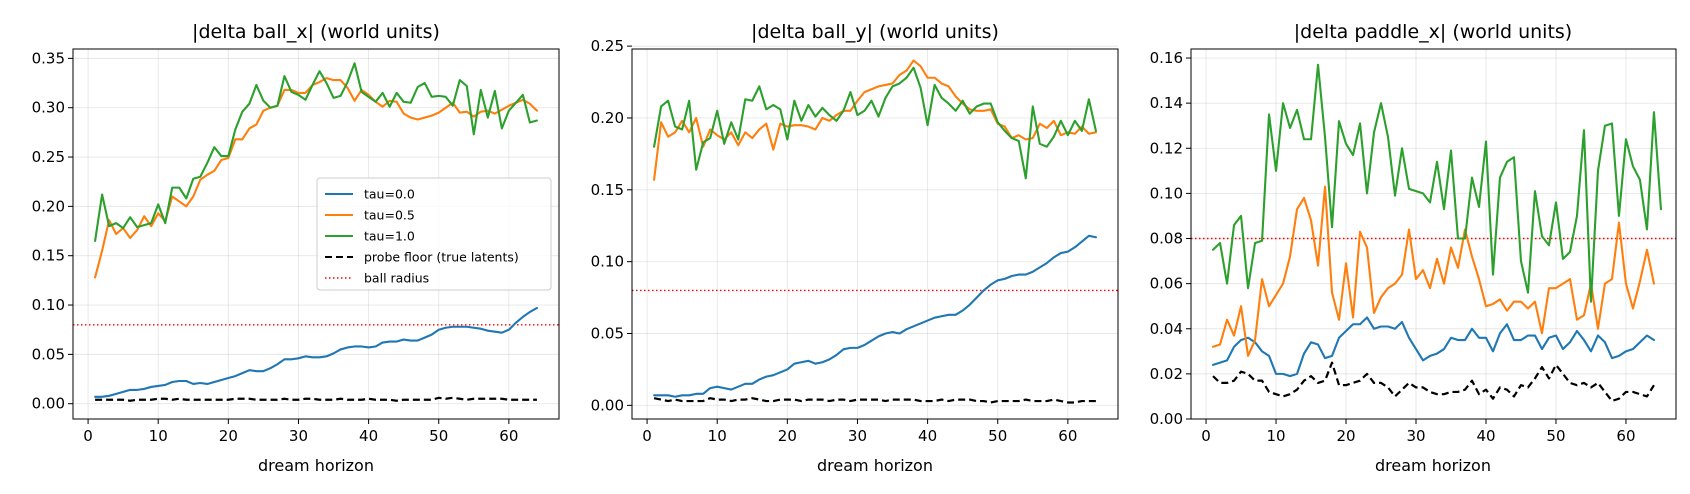  I want to click on y-tick-label: 0.02, so click(1166, 374).